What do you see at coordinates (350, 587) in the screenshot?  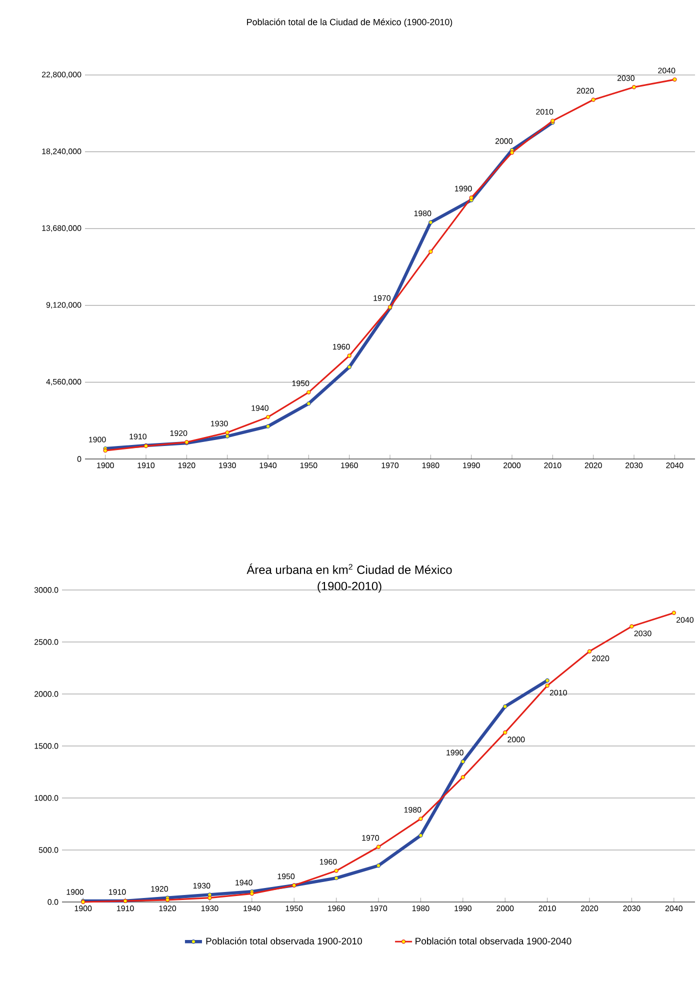 I see `chart-subtitle: (1900-2010)` at bounding box center [350, 587].